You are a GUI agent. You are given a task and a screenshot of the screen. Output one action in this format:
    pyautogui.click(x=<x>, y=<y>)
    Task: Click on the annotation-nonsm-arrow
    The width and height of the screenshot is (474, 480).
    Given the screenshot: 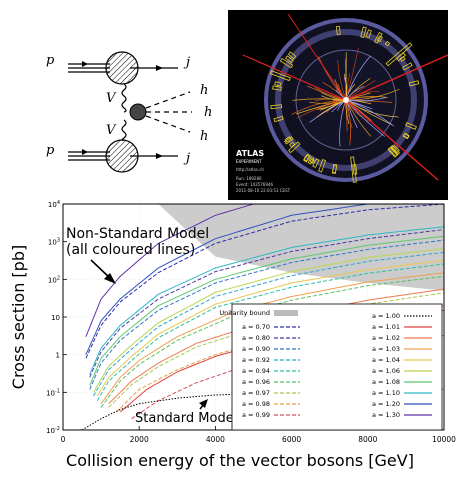 What is the action you would take?
    pyautogui.click(x=103, y=271)
    